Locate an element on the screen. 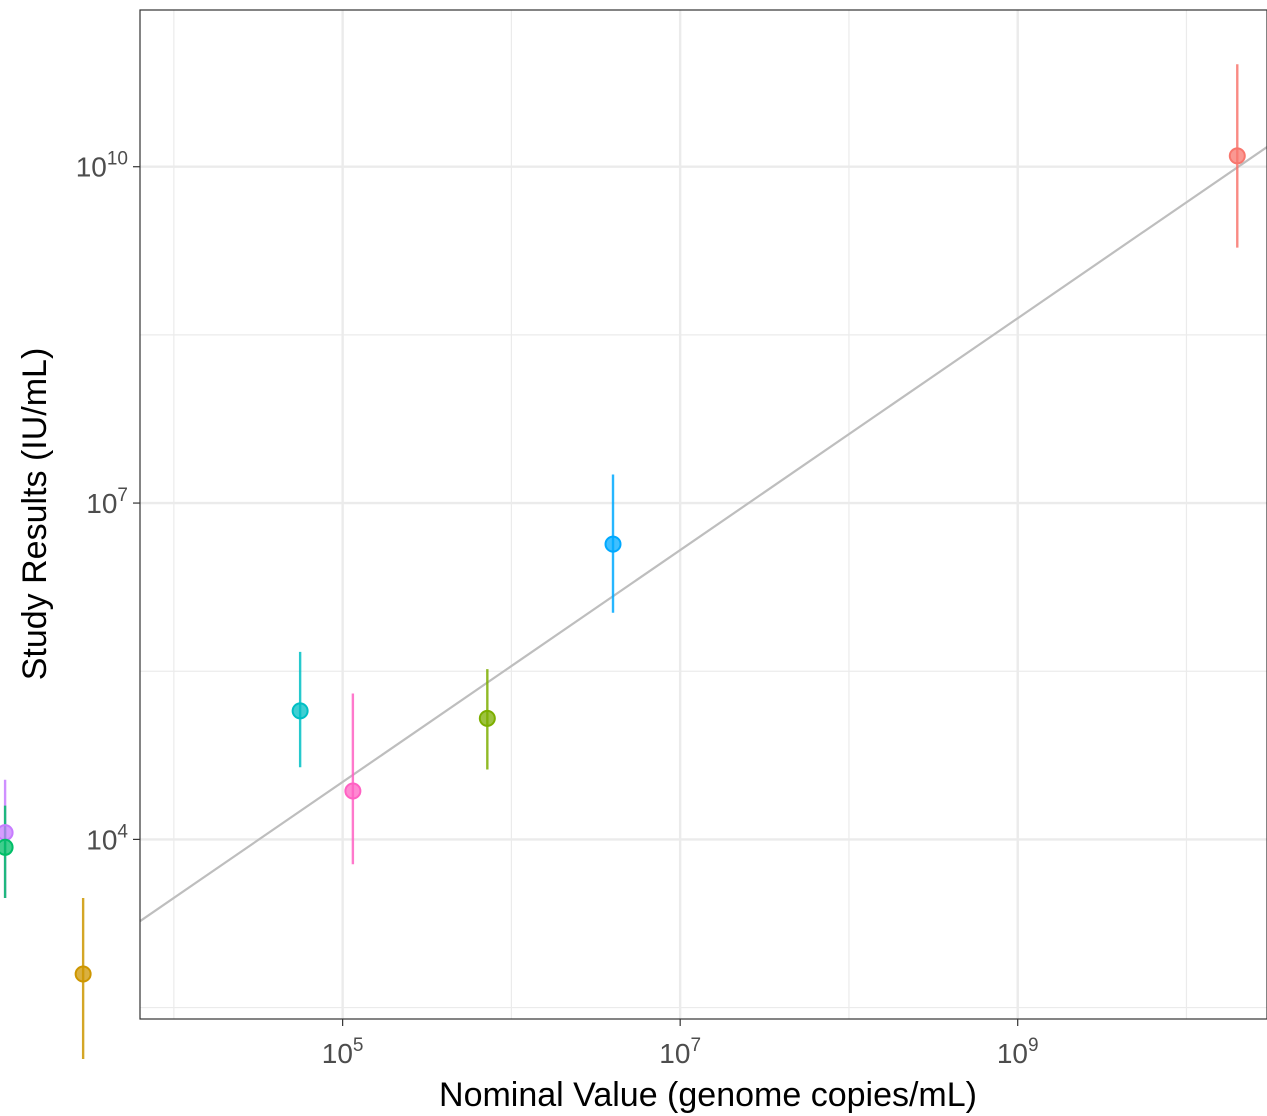 The image size is (1267, 1116). x-axis-ticks: 10⁵ 10⁷ 10⁹ is located at coordinates (680, 1044).